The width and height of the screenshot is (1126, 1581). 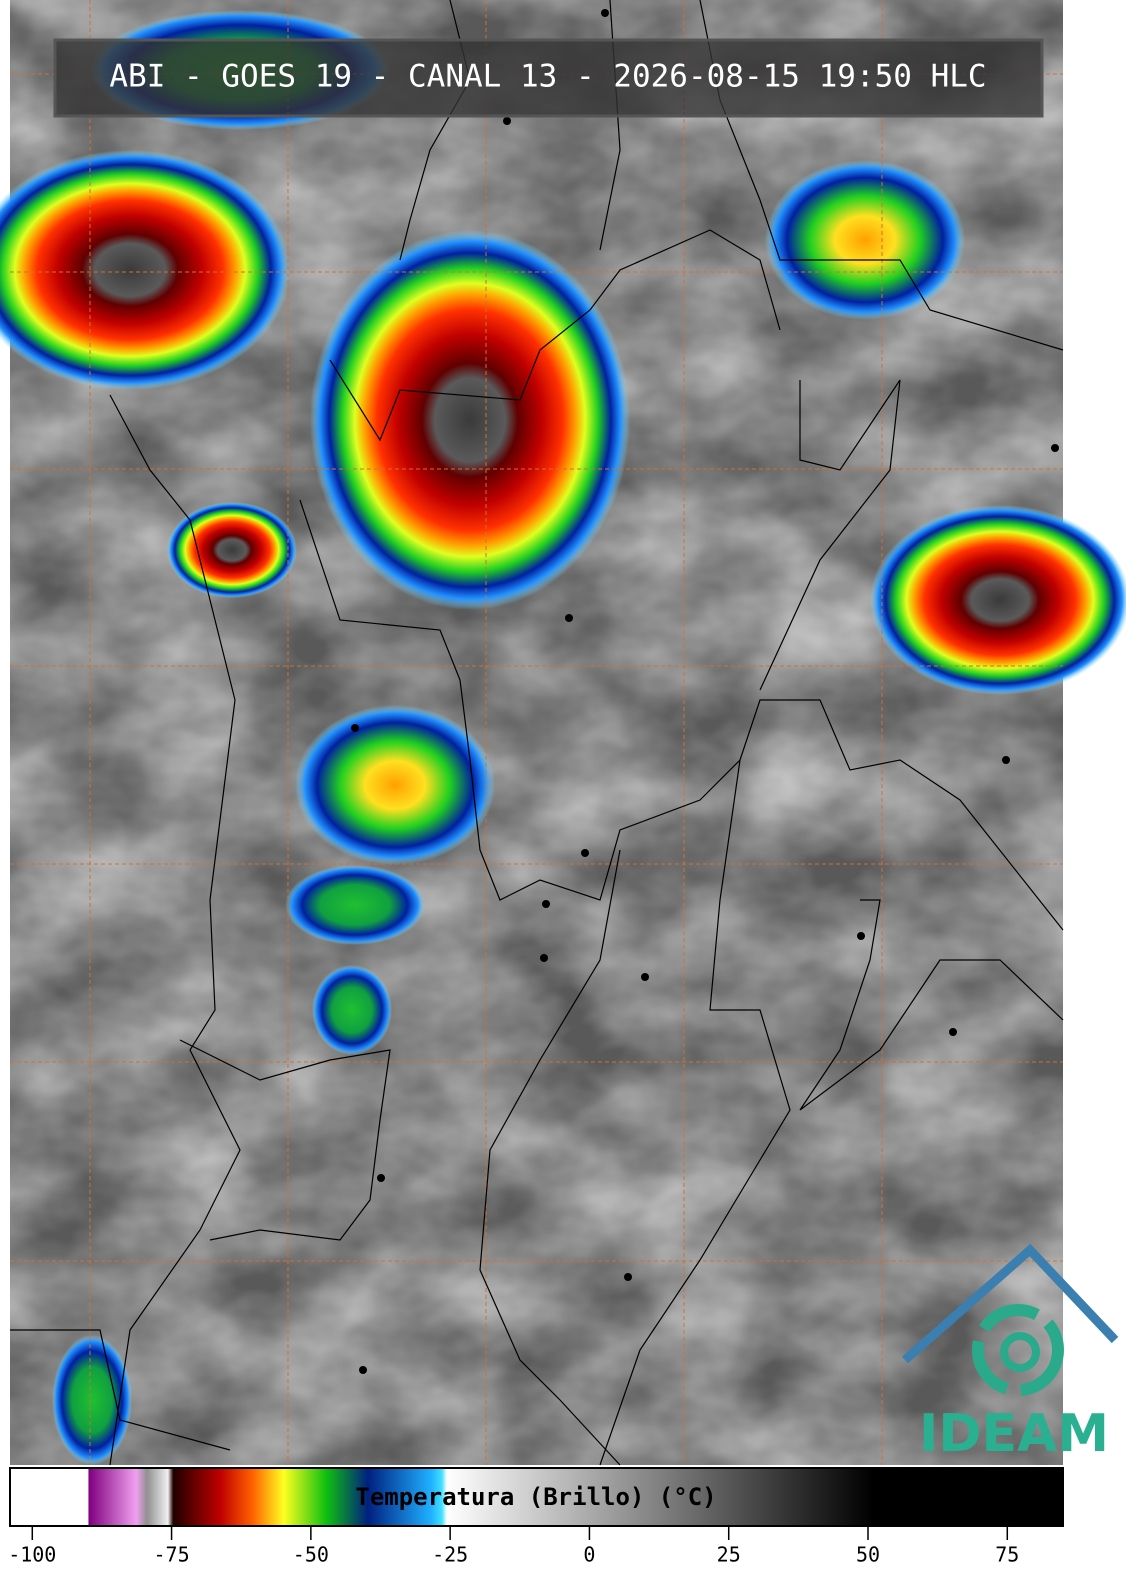 I want to click on colorbar-gradient, so click(x=536, y=1497).